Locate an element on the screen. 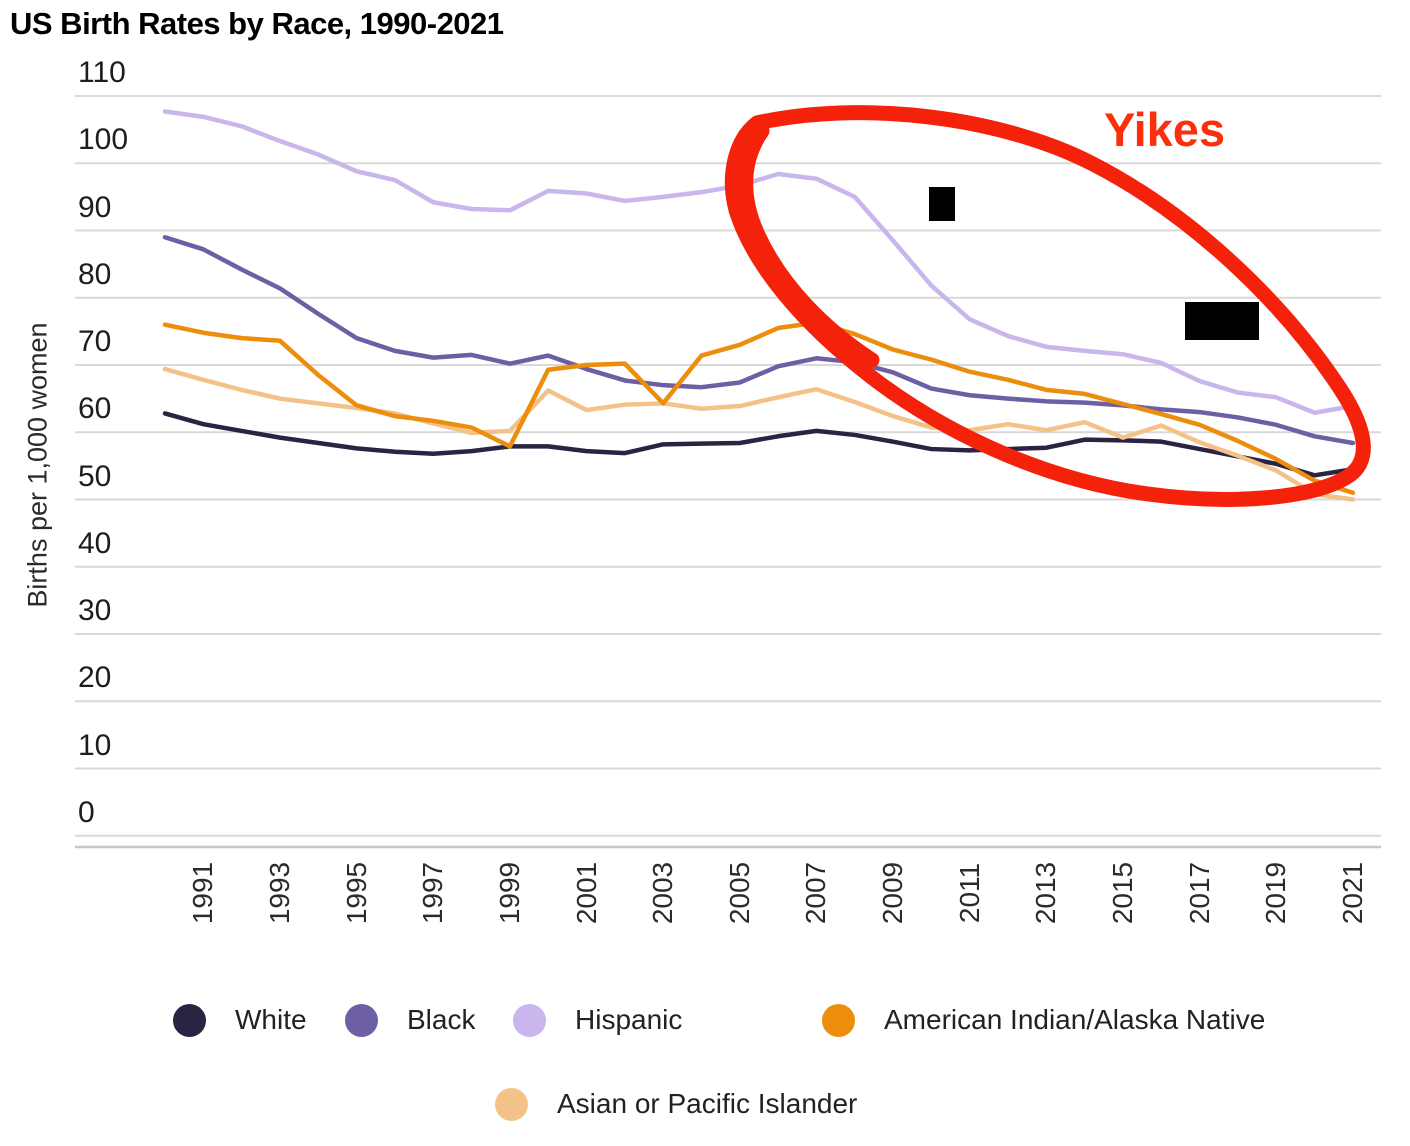  legend-dot-asian-pacific-islander is located at coordinates (511, 1104).